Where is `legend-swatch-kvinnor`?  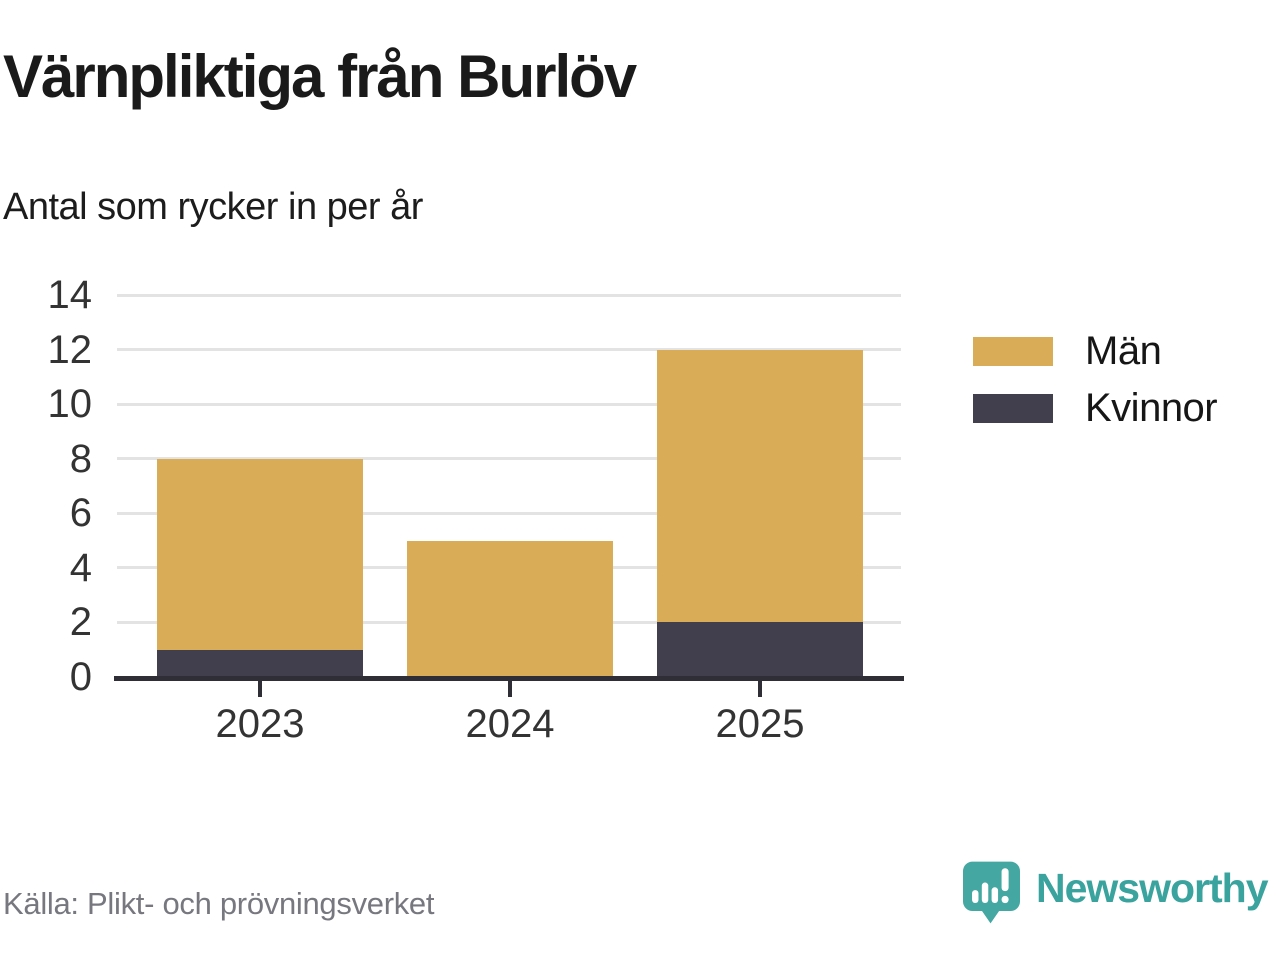 legend-swatch-kvinnor is located at coordinates (1013, 408).